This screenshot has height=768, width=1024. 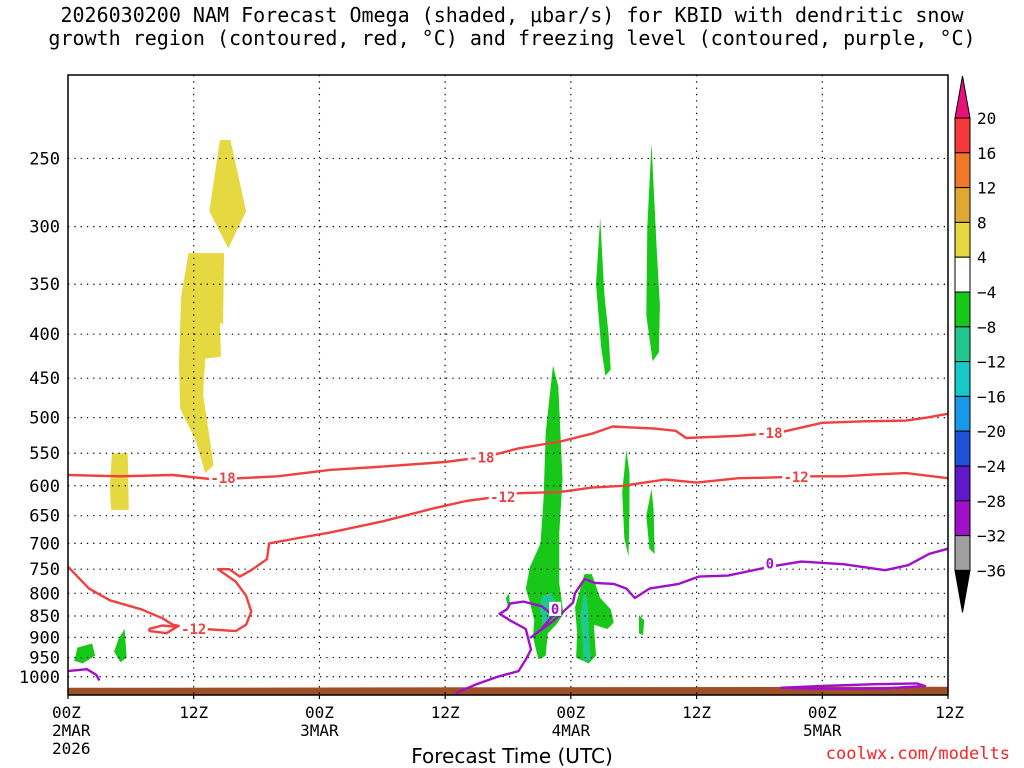 What do you see at coordinates (696, 712) in the screenshot?
I see `x-tick-label-60-0: 12Z` at bounding box center [696, 712].